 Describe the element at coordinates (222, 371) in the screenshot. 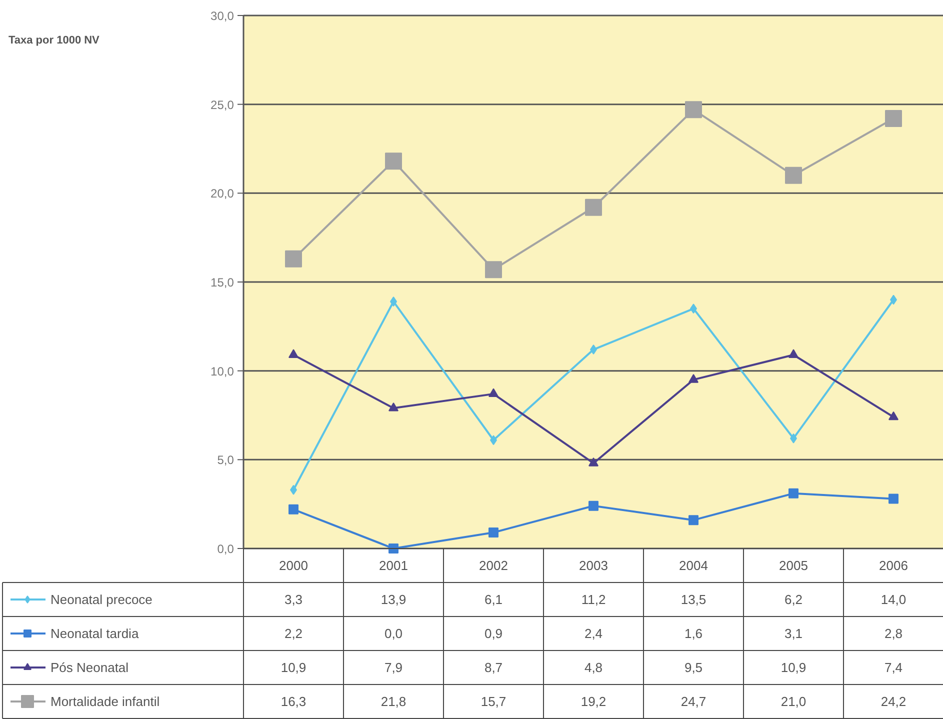

I see `y-tick-label: 10,0` at that location.